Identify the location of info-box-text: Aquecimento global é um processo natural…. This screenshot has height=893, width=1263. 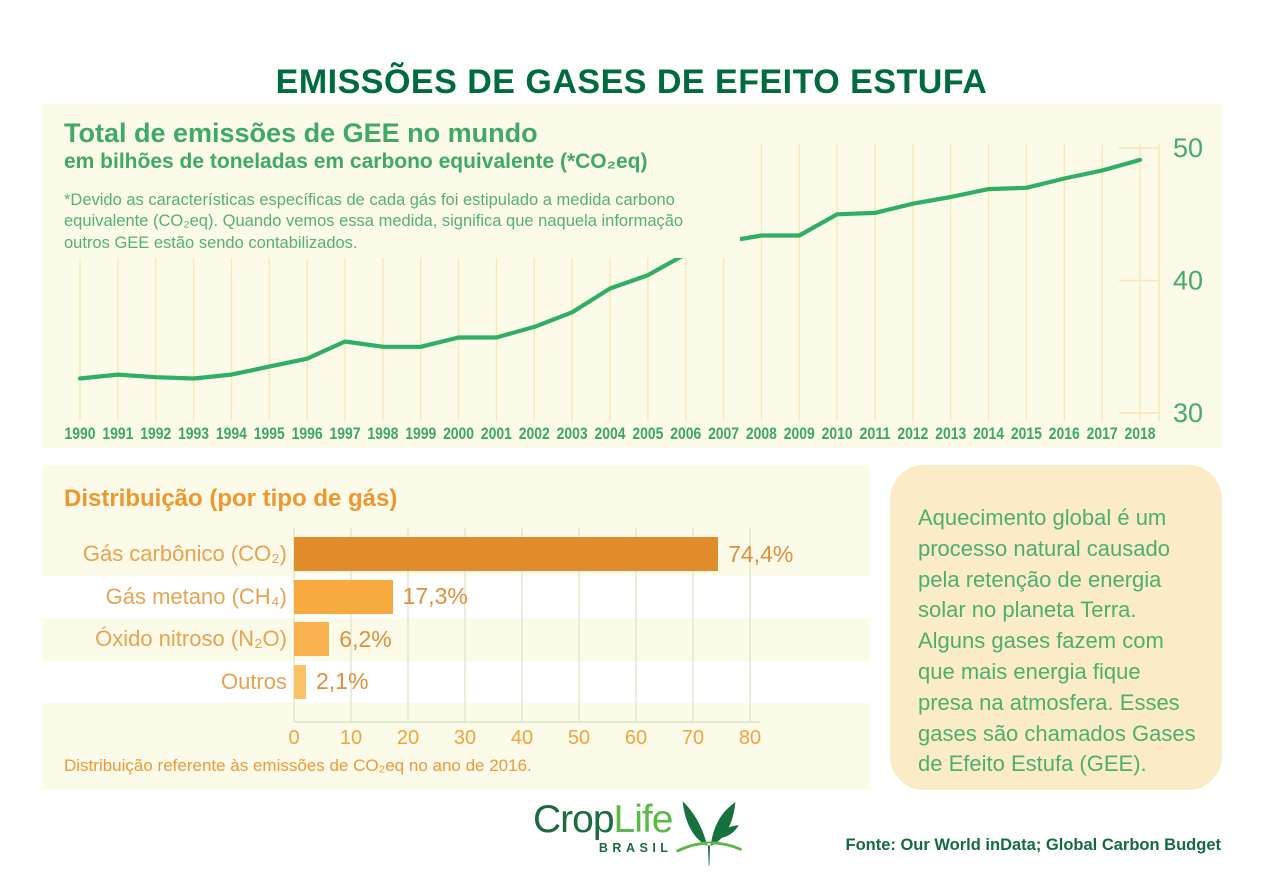
(1057, 641).